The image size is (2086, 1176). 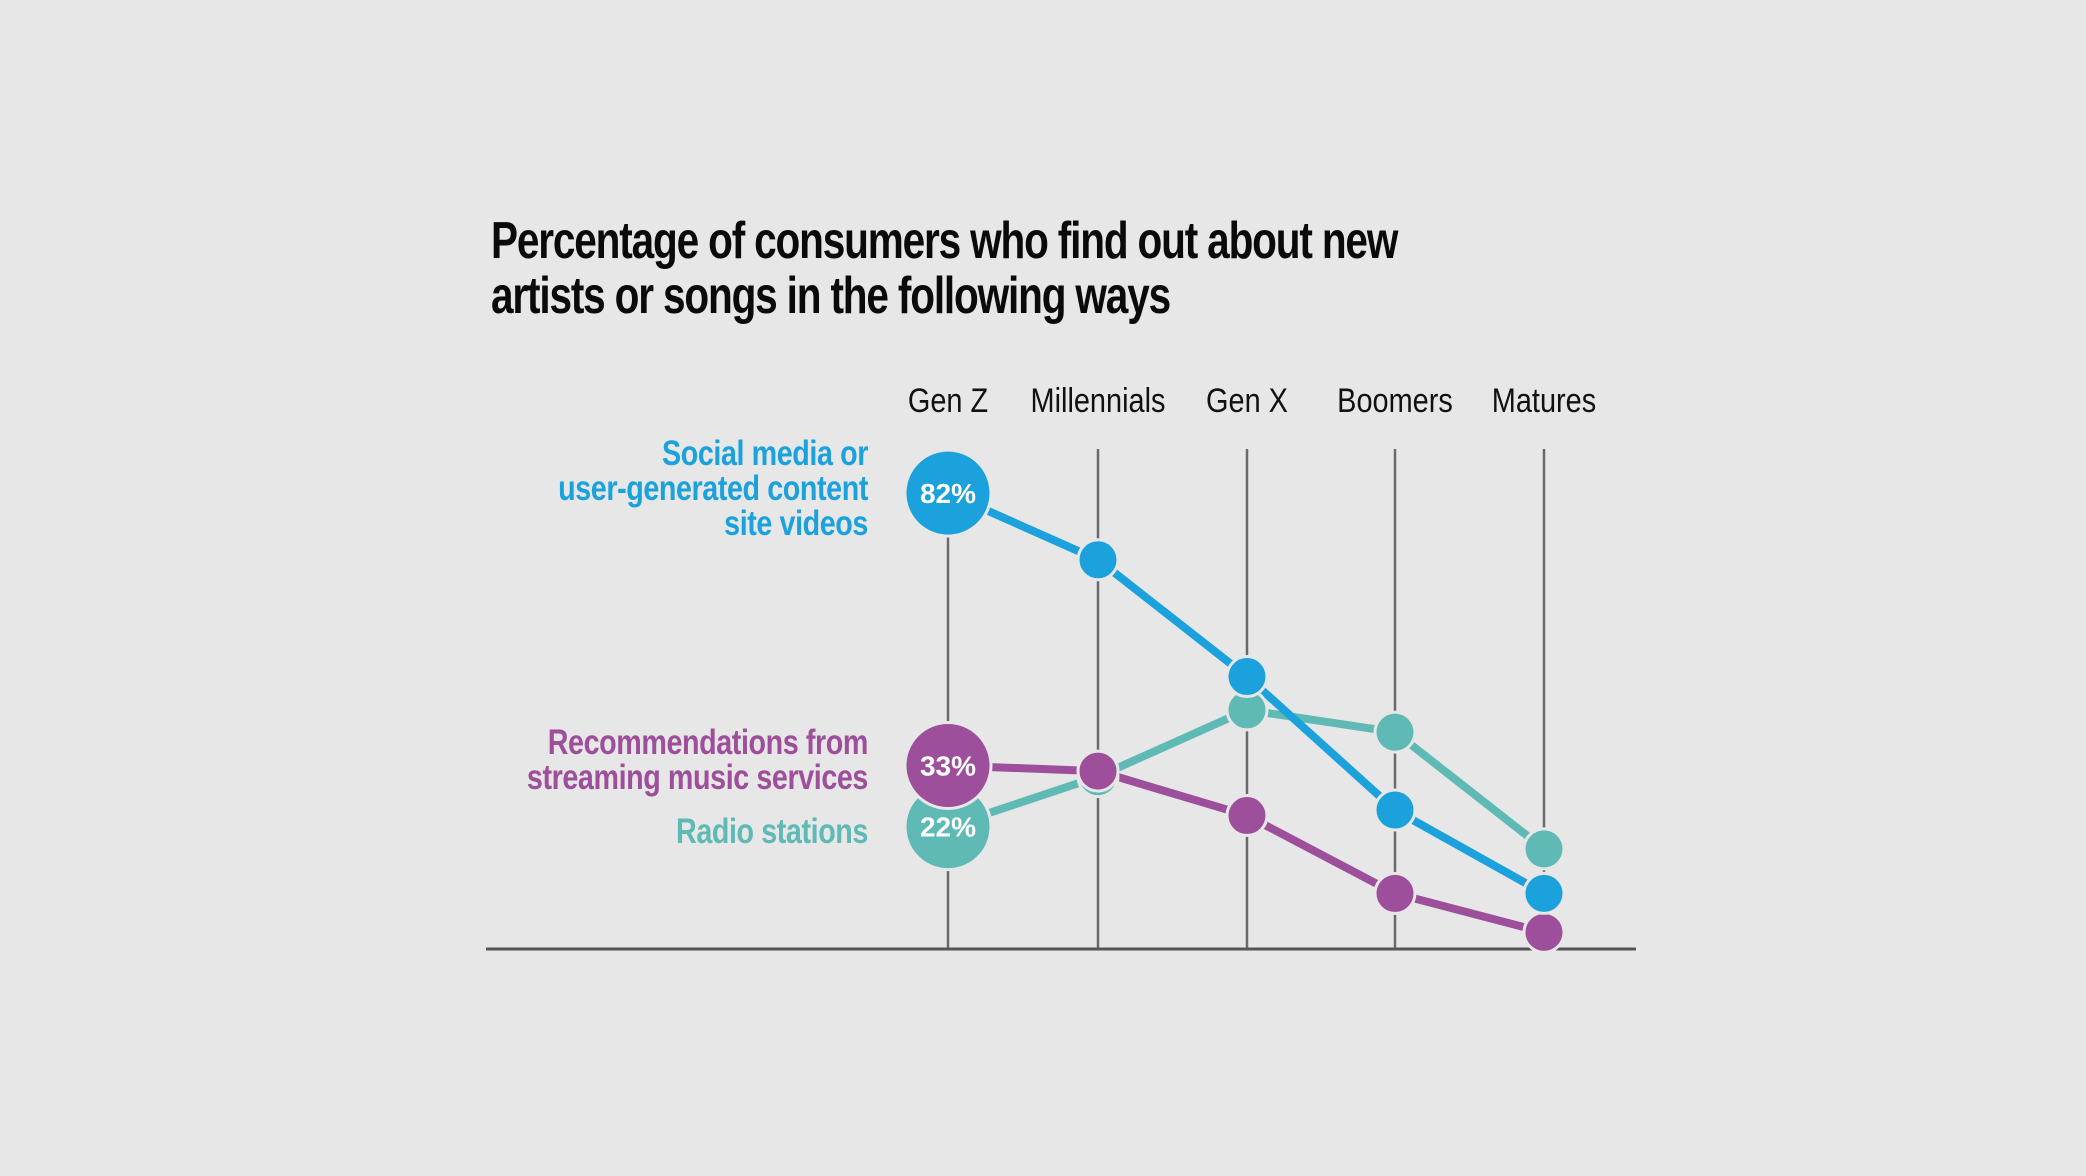 I want to click on series-label-line: streaming music services, so click(x=697, y=776).